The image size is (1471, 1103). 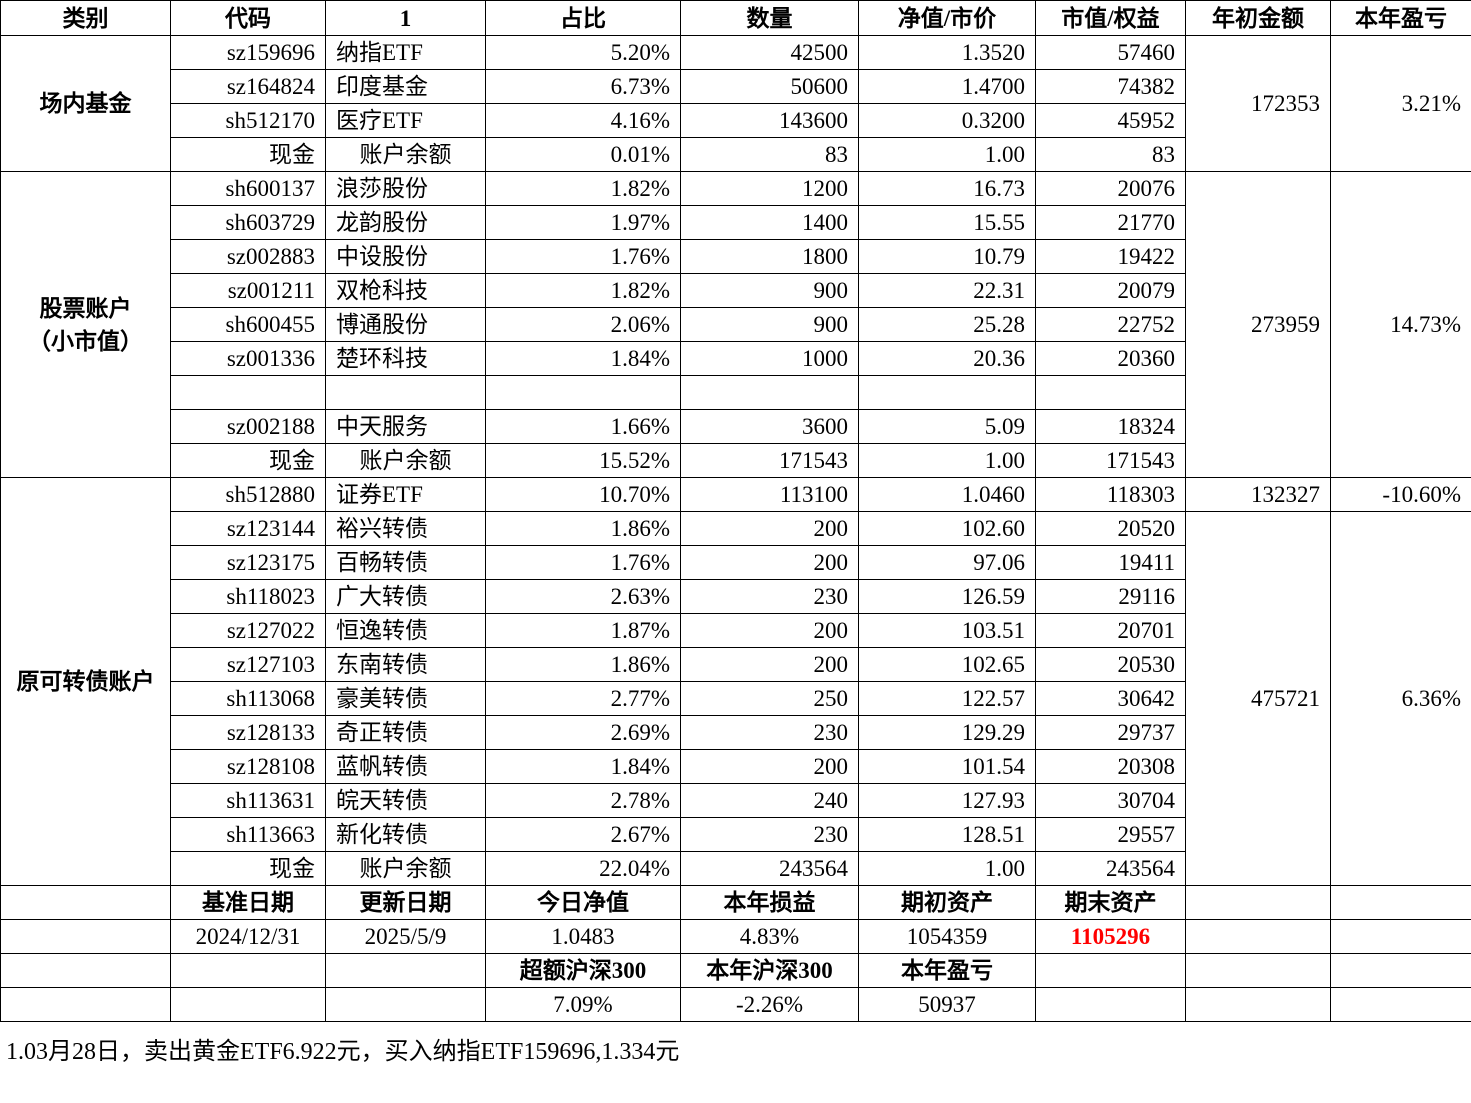 I want to click on cell-name: 裕兴转债, so click(x=405, y=528).